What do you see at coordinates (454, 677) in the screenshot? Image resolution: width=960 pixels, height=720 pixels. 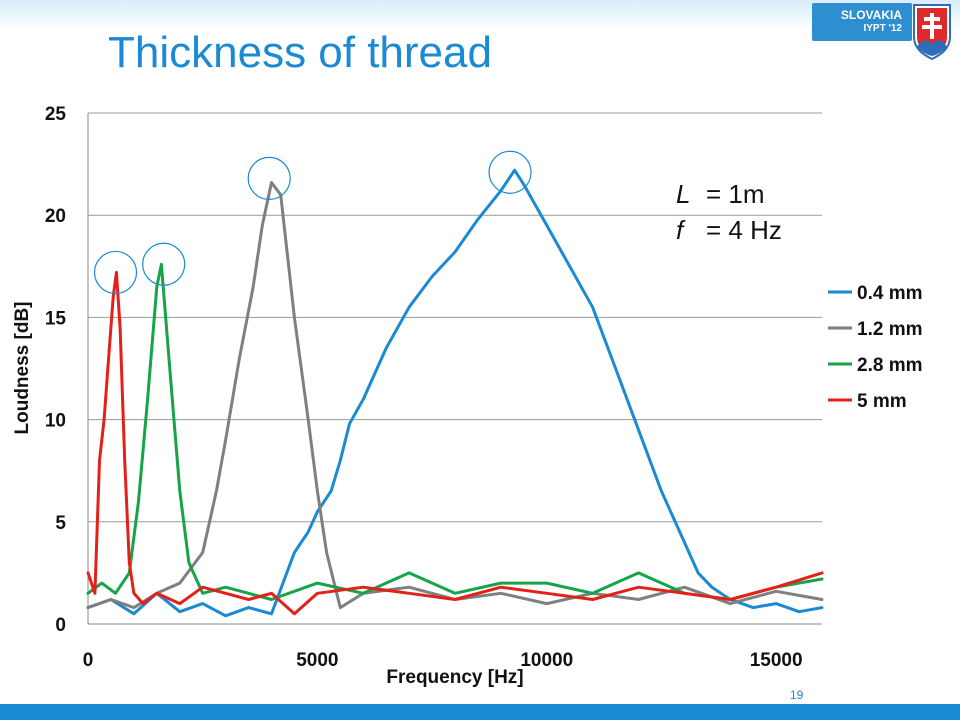 I see `x-axis-label: Frequency [Hz]` at bounding box center [454, 677].